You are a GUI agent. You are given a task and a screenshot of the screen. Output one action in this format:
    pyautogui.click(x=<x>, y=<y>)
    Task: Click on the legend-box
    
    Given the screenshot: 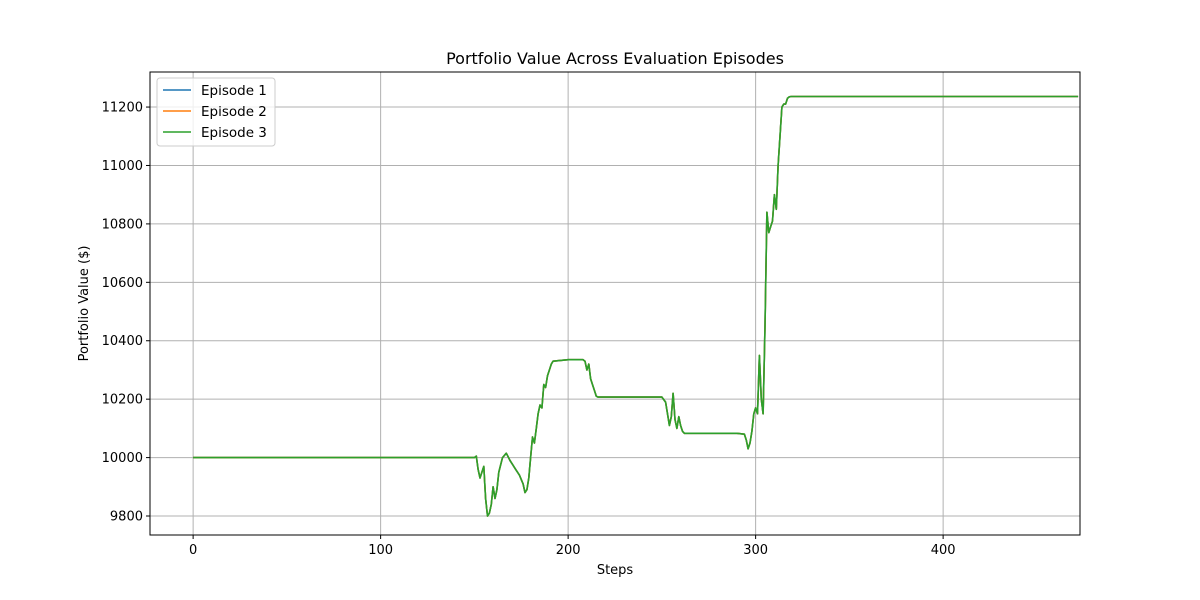 What is the action you would take?
    pyautogui.click(x=216, y=112)
    